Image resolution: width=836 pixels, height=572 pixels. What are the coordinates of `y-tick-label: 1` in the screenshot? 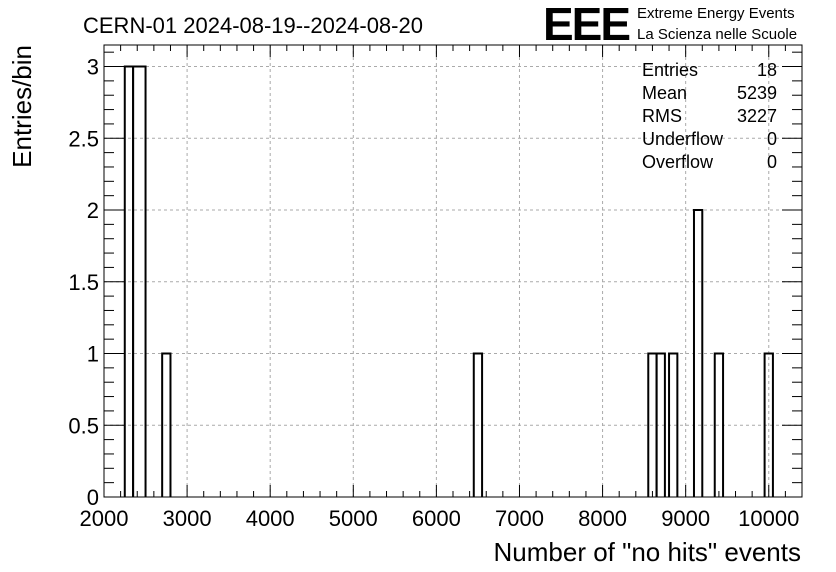 It's located at (93, 354).